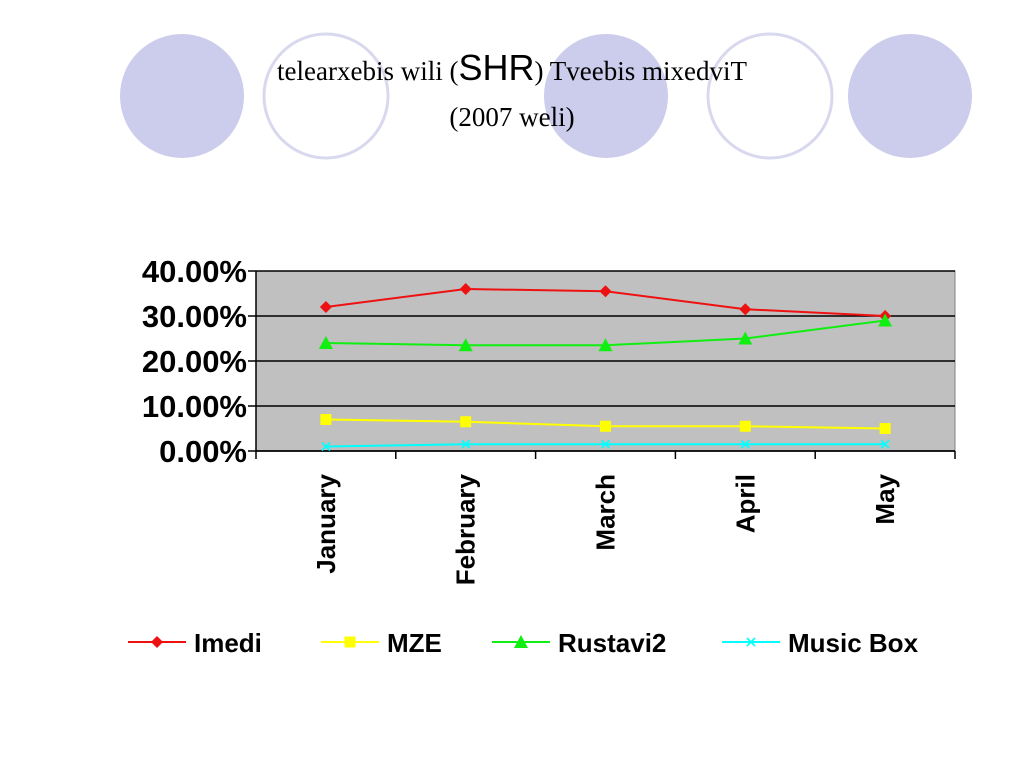  Describe the element at coordinates (194, 361) in the screenshot. I see `y-tick-label: 20.00%` at that location.